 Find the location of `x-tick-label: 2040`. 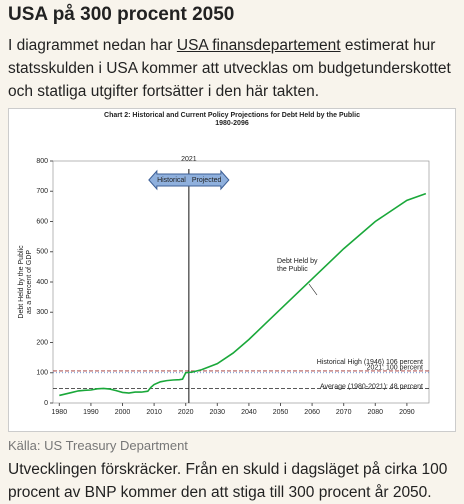

x-tick-label: 2040 is located at coordinates (249, 412).